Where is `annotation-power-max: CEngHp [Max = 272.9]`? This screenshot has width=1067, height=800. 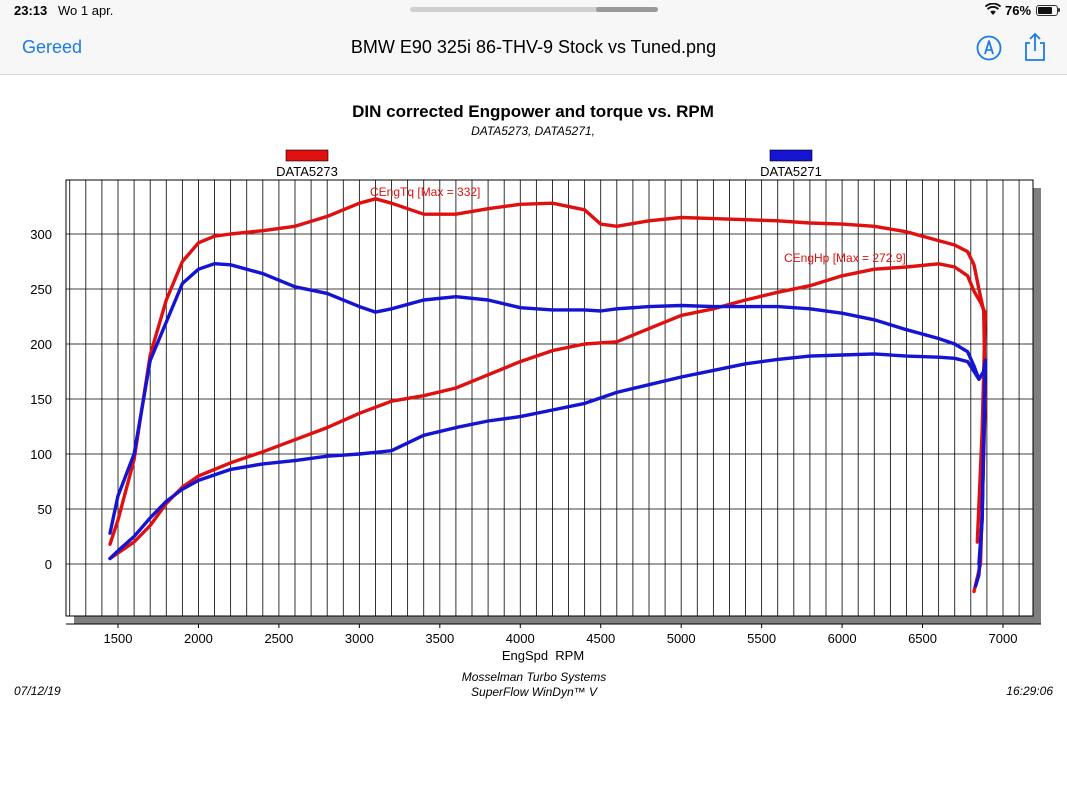 annotation-power-max: CEngHp [Max = 272.9] is located at coordinates (845, 258).